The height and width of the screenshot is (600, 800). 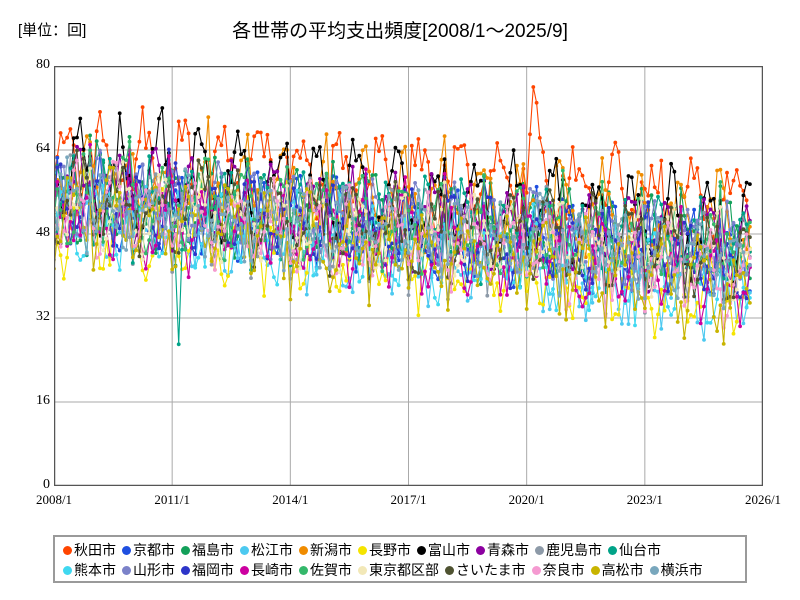 I want to click on x-axis-tick-label: 2017/1, so click(x=408, y=499).